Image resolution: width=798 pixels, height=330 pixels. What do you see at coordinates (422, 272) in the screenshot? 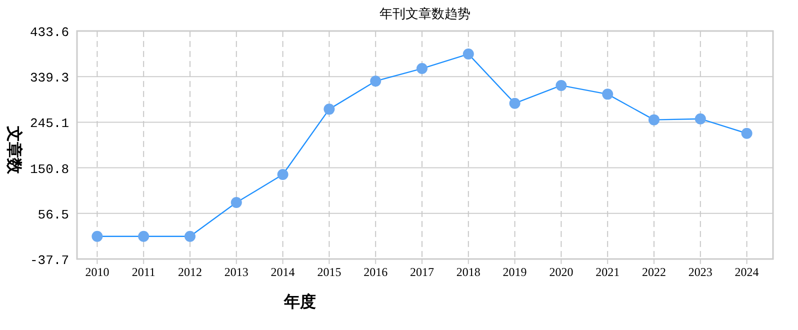
I see `x-tick-label: 2017` at bounding box center [422, 272].